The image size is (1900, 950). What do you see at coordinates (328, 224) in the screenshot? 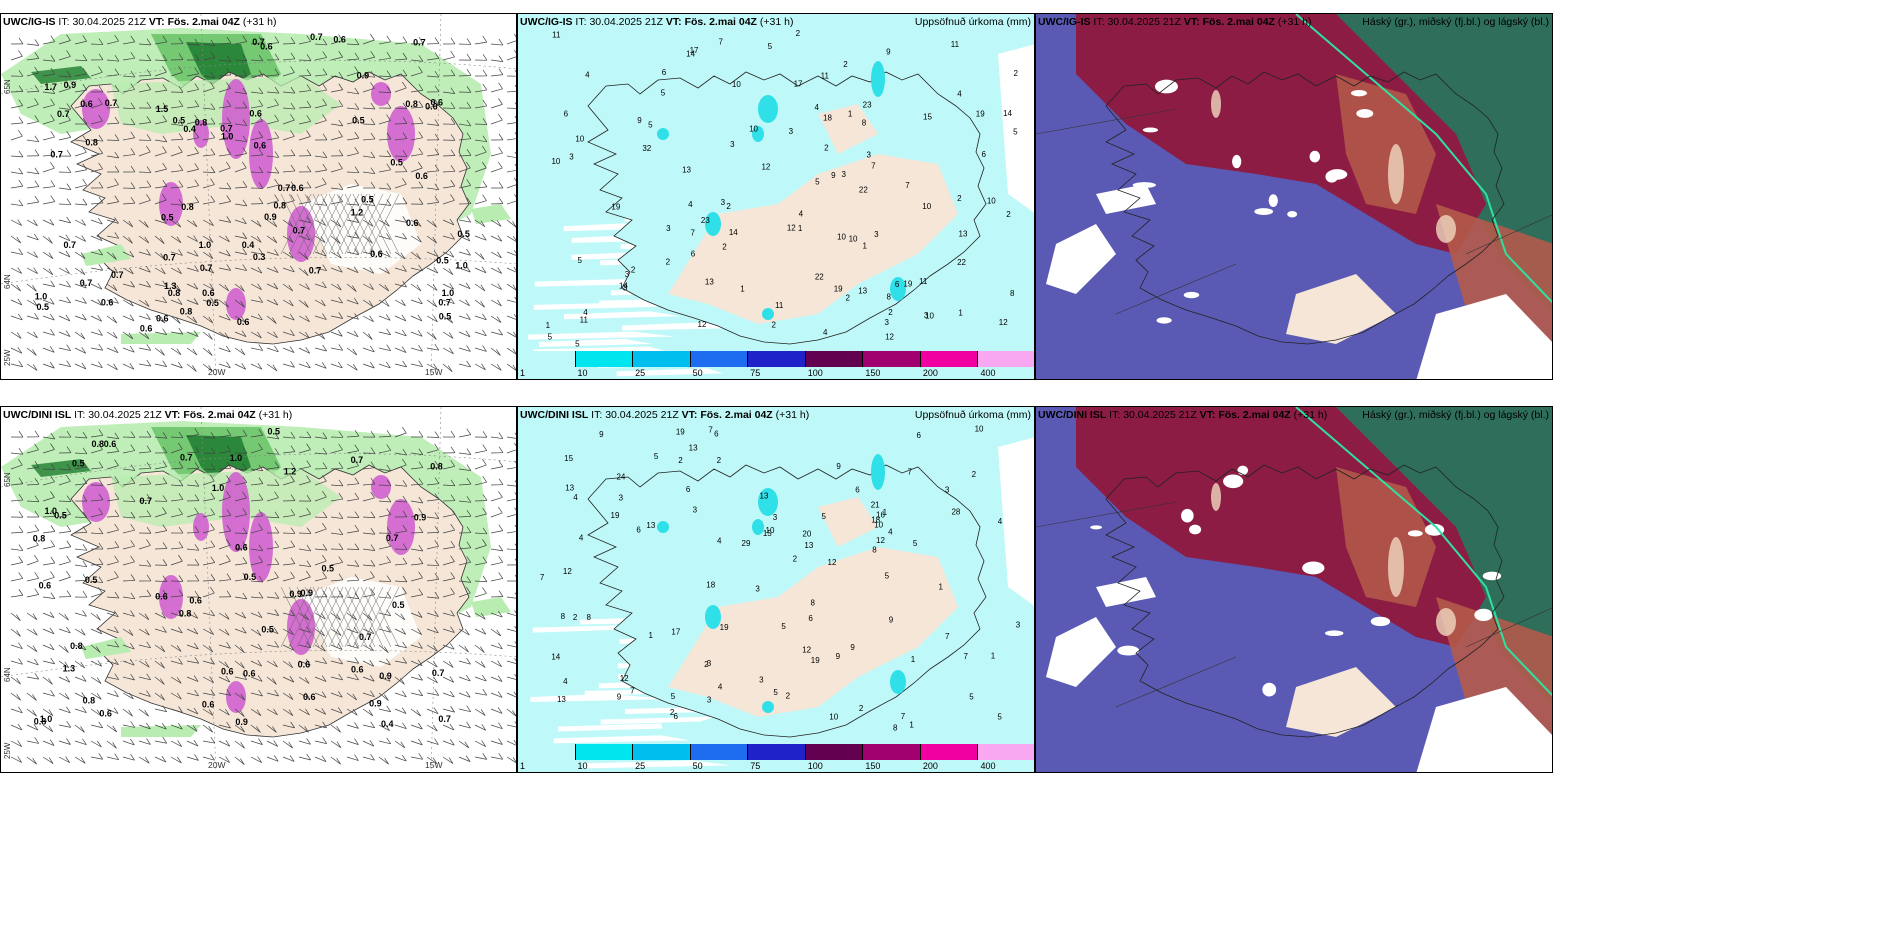
I see `hatch-line` at bounding box center [328, 224].